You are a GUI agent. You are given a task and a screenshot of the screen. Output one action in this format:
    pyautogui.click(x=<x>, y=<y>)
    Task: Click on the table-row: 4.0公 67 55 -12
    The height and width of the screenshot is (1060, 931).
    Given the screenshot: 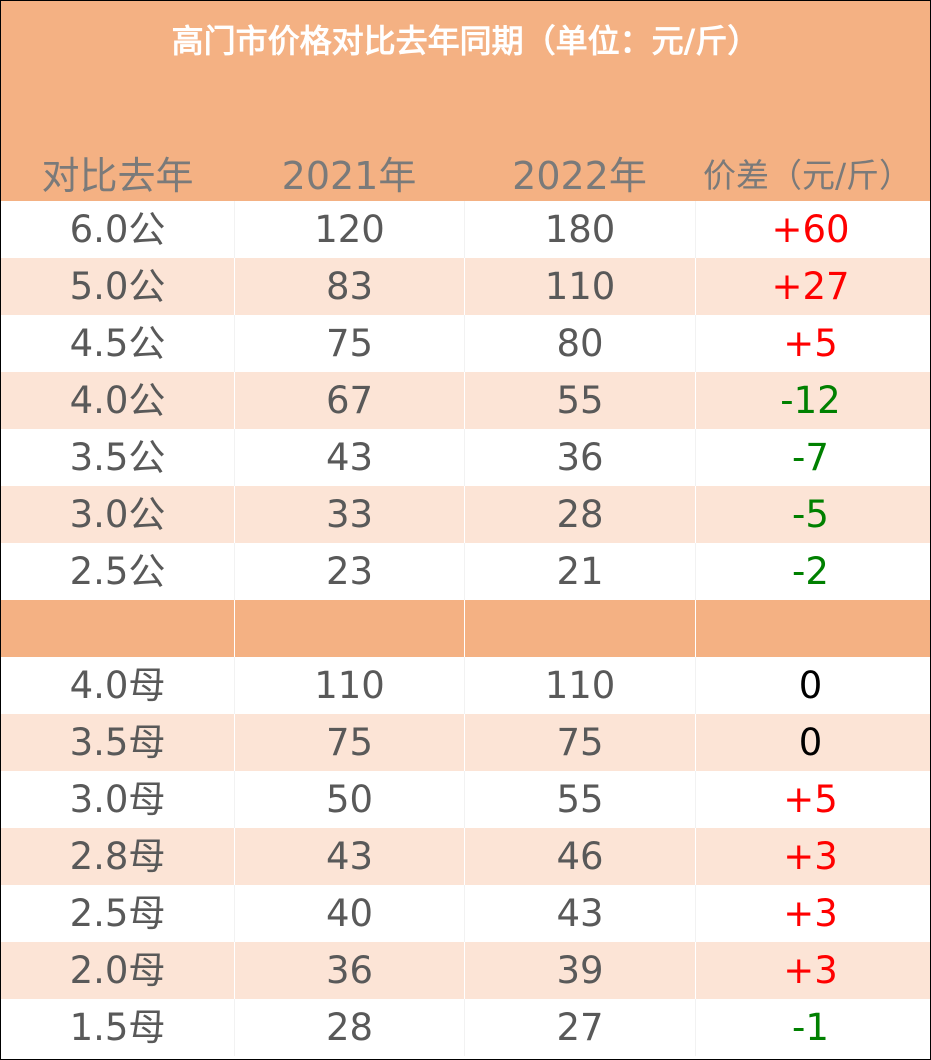 What is the action you would take?
    pyautogui.click(x=465, y=400)
    